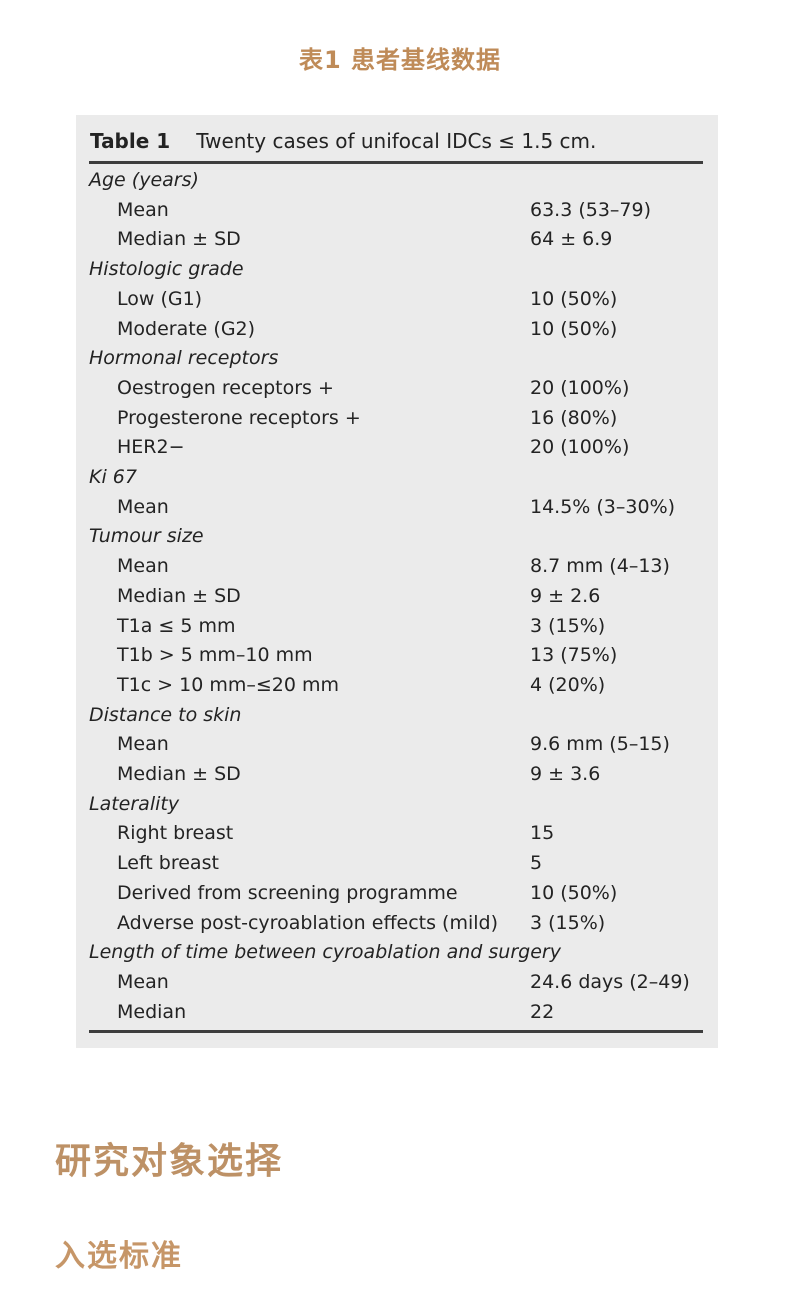 This screenshot has width=800, height=1297. I want to click on table-rule-bottom, so click(396, 1032).